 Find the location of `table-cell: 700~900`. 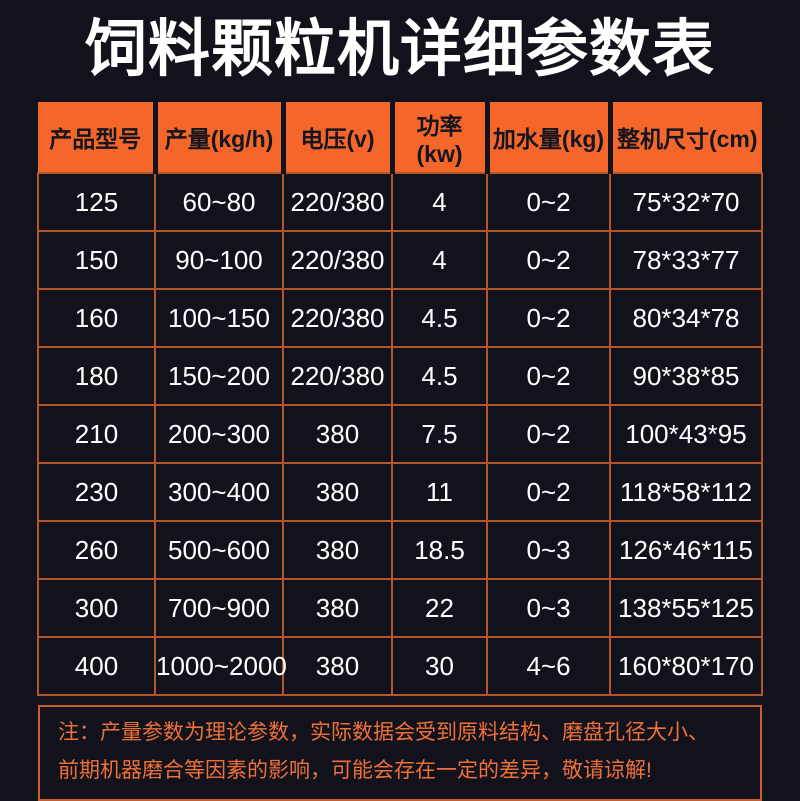

table-cell: 700~900 is located at coordinates (219, 608).